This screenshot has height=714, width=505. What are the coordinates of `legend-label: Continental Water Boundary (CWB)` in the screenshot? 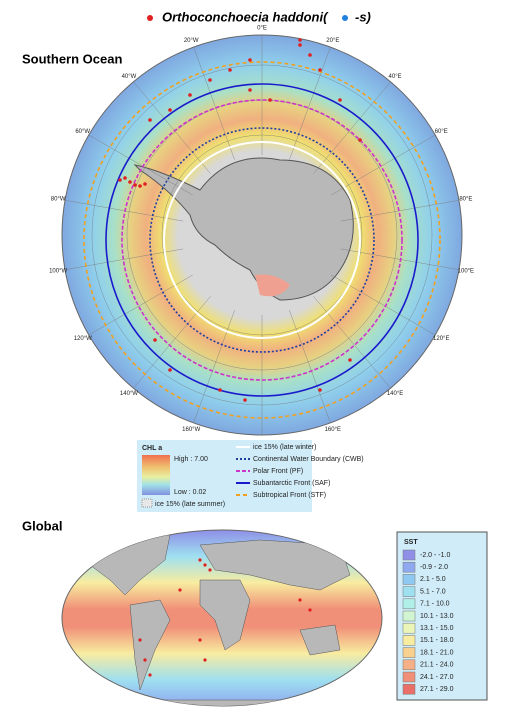 It's located at (308, 459).